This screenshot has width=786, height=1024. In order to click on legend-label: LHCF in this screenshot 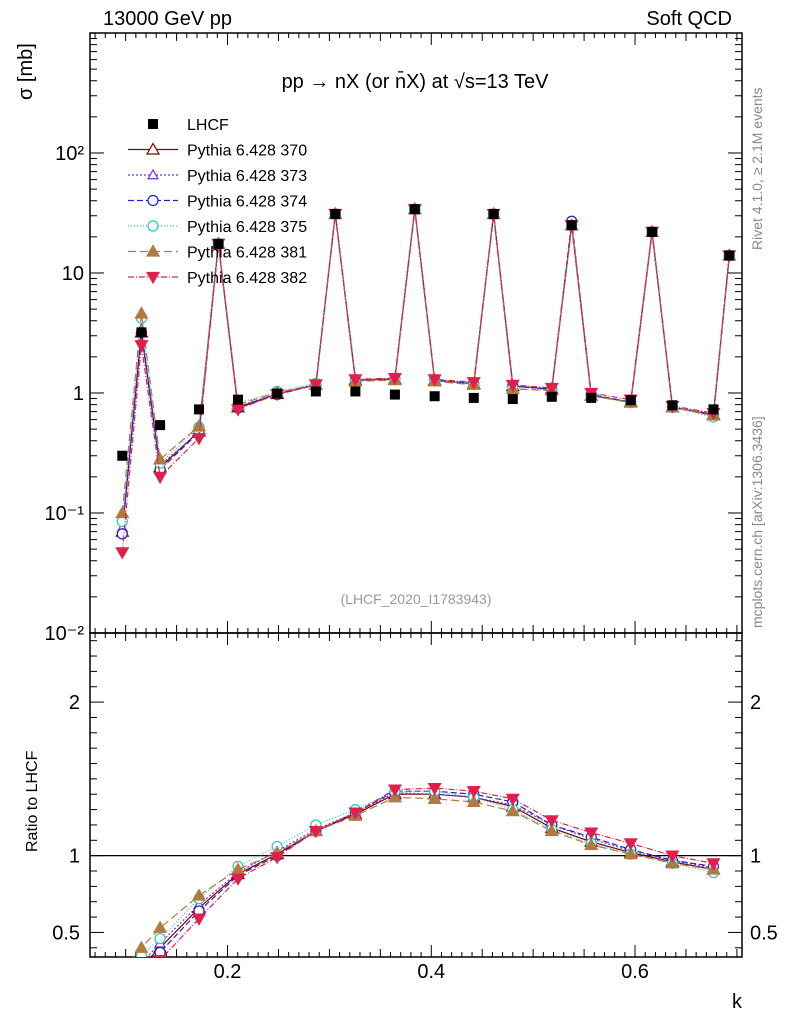, I will do `click(208, 125)`.